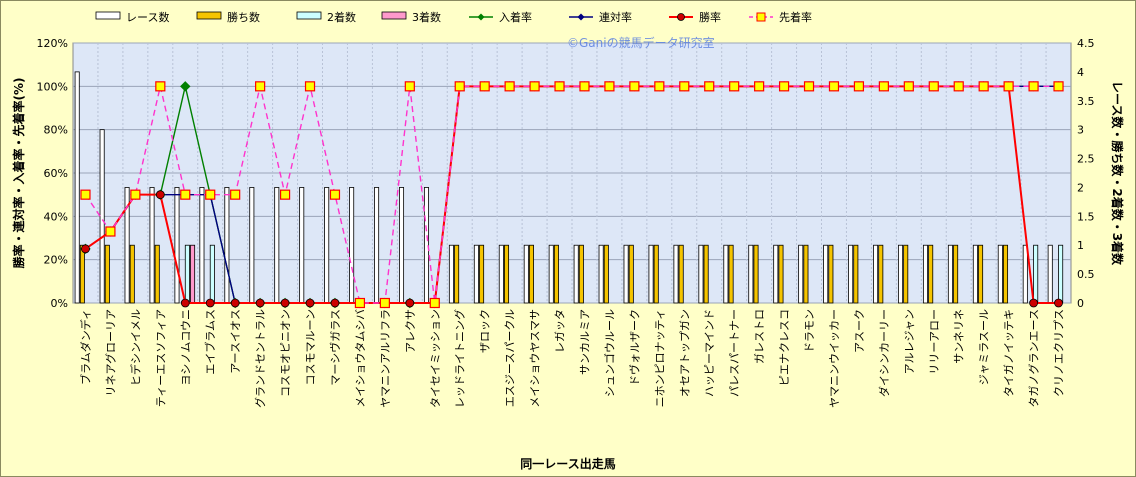  What do you see at coordinates (326, 17) in the screenshot?
I see `legend-item: 2着数` at bounding box center [326, 17].